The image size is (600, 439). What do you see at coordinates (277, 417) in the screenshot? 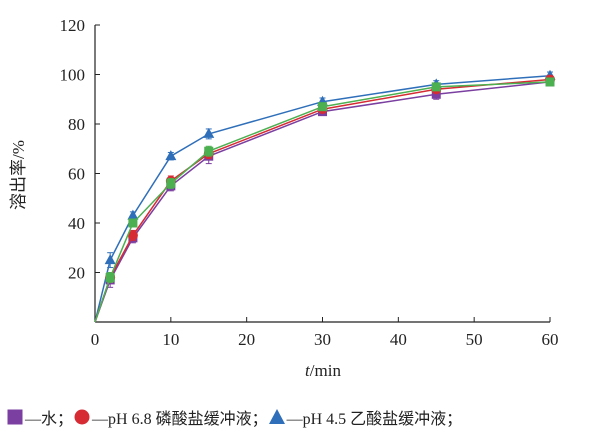
I see `legend-triangle-icon` at bounding box center [277, 417].